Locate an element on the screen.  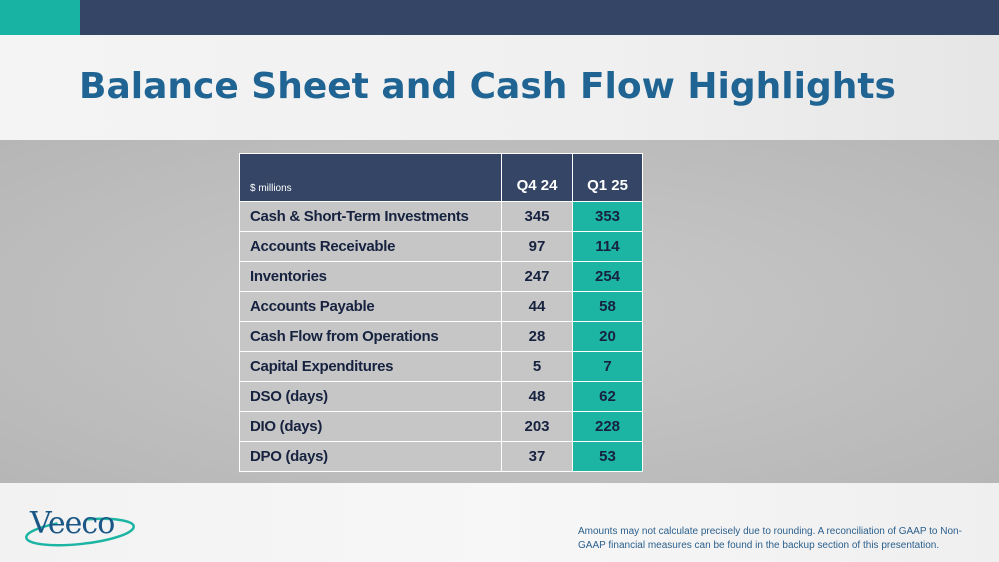
column-header-q1-25: Q1 25 is located at coordinates (607, 177).